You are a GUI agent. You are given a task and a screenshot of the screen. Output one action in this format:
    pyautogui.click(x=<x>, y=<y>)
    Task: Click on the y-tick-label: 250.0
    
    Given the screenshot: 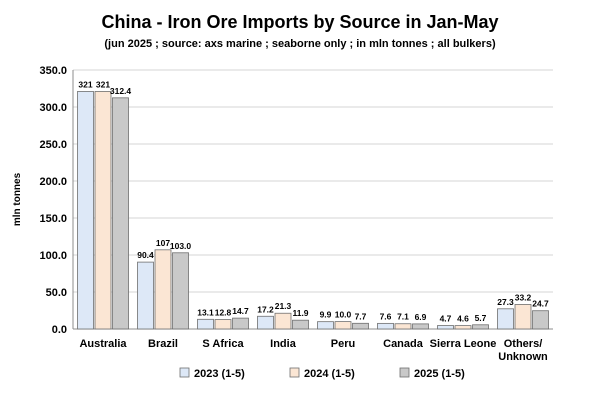 What is the action you would take?
    pyautogui.click(x=53, y=145)
    